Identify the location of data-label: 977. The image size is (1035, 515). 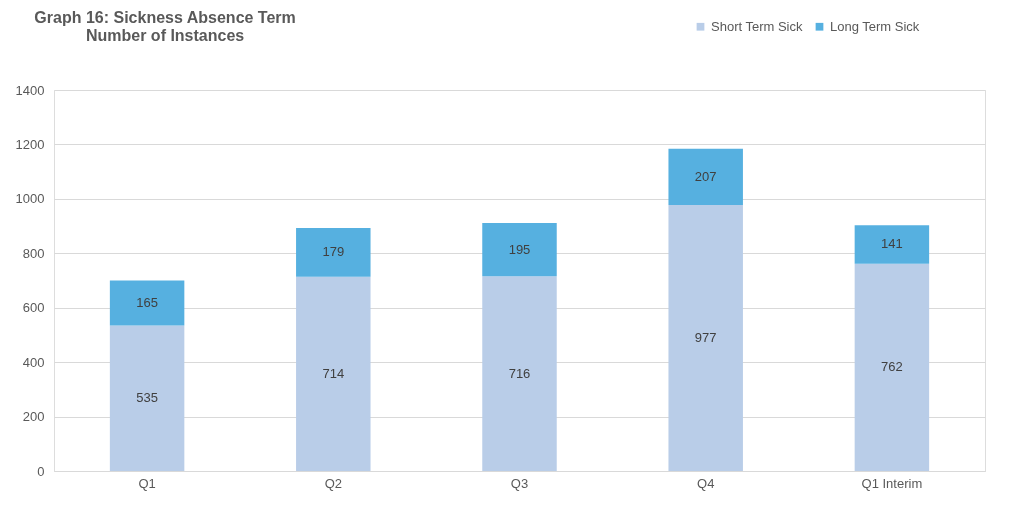
(705, 338).